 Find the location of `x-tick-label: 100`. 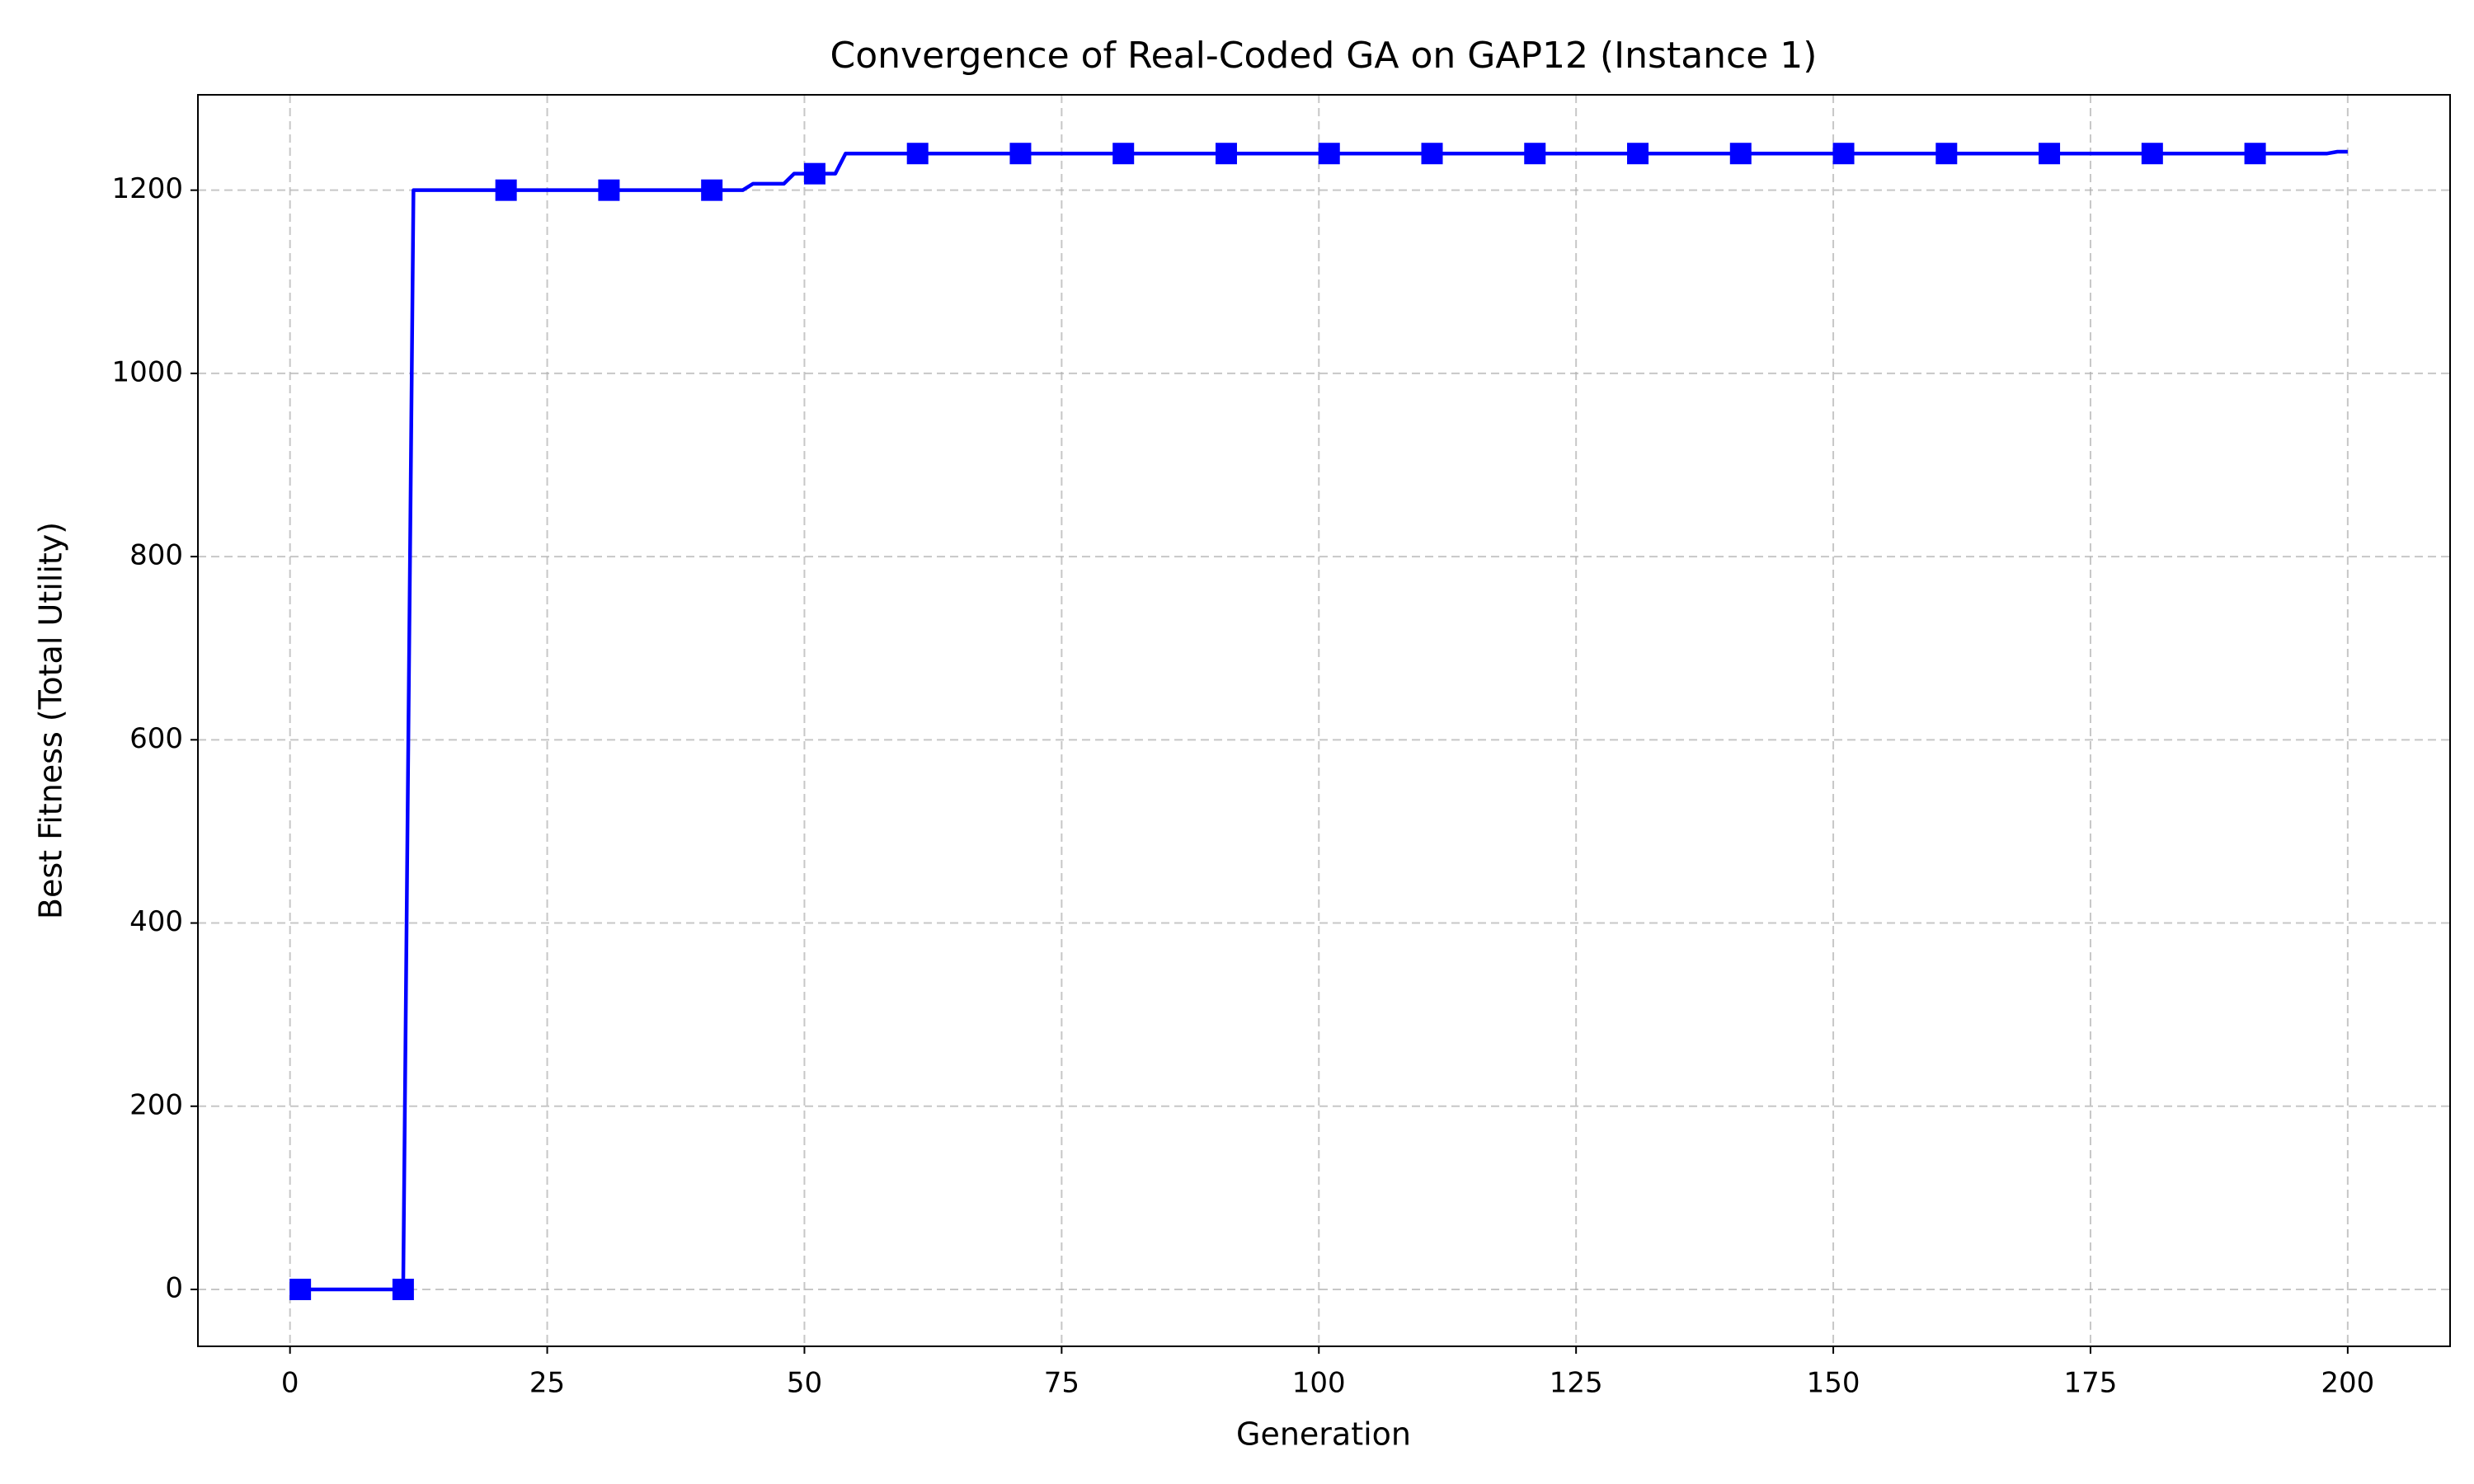

x-tick-label: 100 is located at coordinates (1319, 1383).